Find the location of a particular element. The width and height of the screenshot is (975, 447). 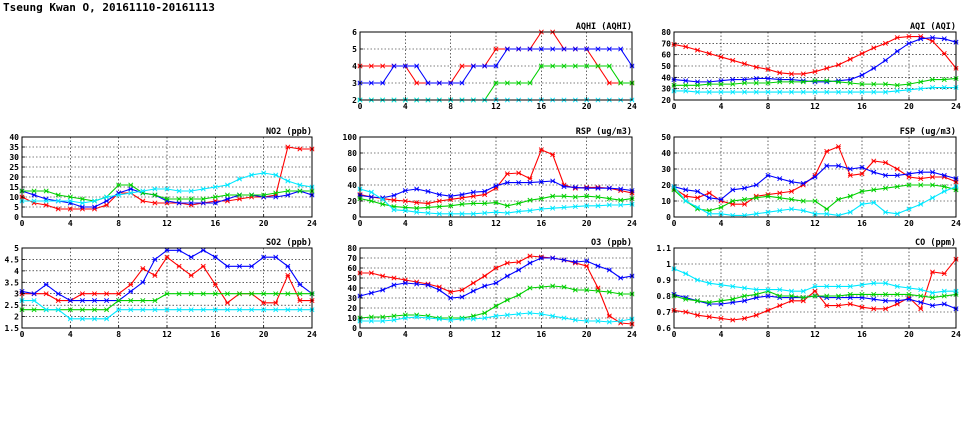

y-tick-label: 2.5 is located at coordinates (12, 305).